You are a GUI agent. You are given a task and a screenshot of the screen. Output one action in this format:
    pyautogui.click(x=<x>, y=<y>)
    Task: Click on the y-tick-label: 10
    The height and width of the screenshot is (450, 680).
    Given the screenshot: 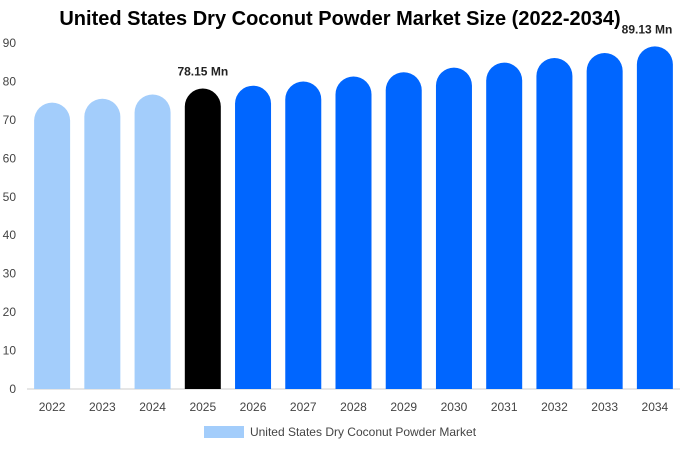 What is the action you would take?
    pyautogui.click(x=10, y=351)
    